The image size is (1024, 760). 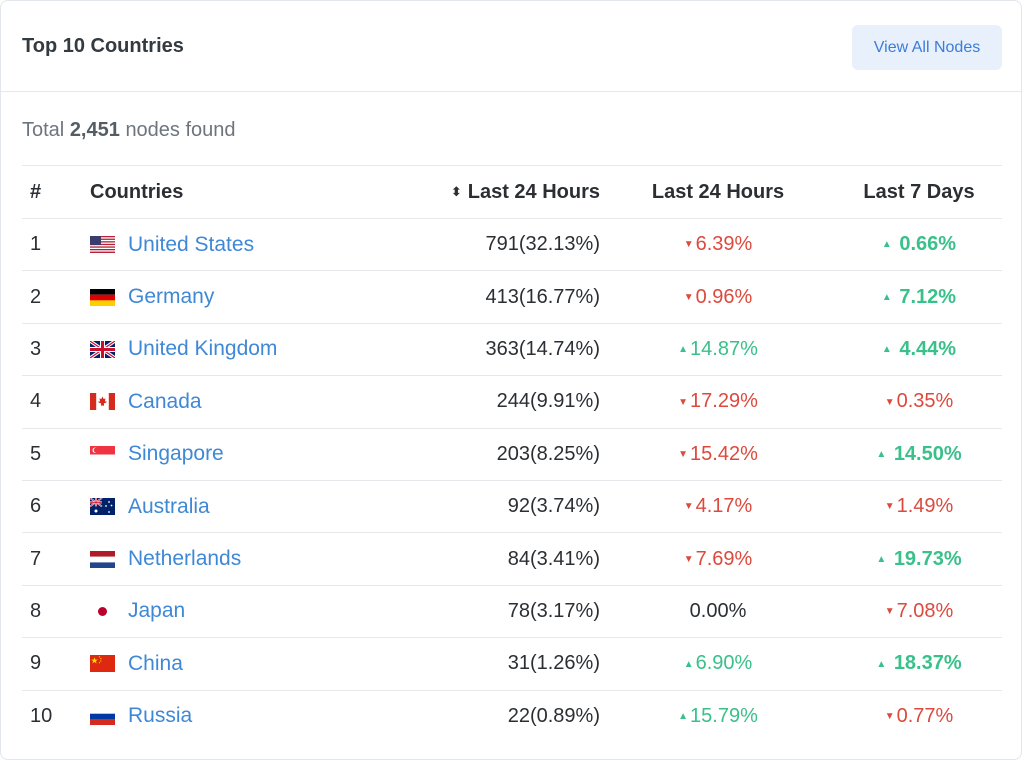 I want to click on country-link: Germany, so click(x=171, y=297).